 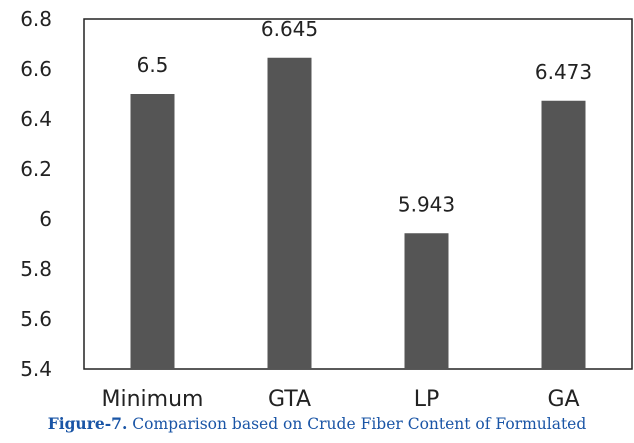 I want to click on category-label: LP, so click(x=427, y=399).